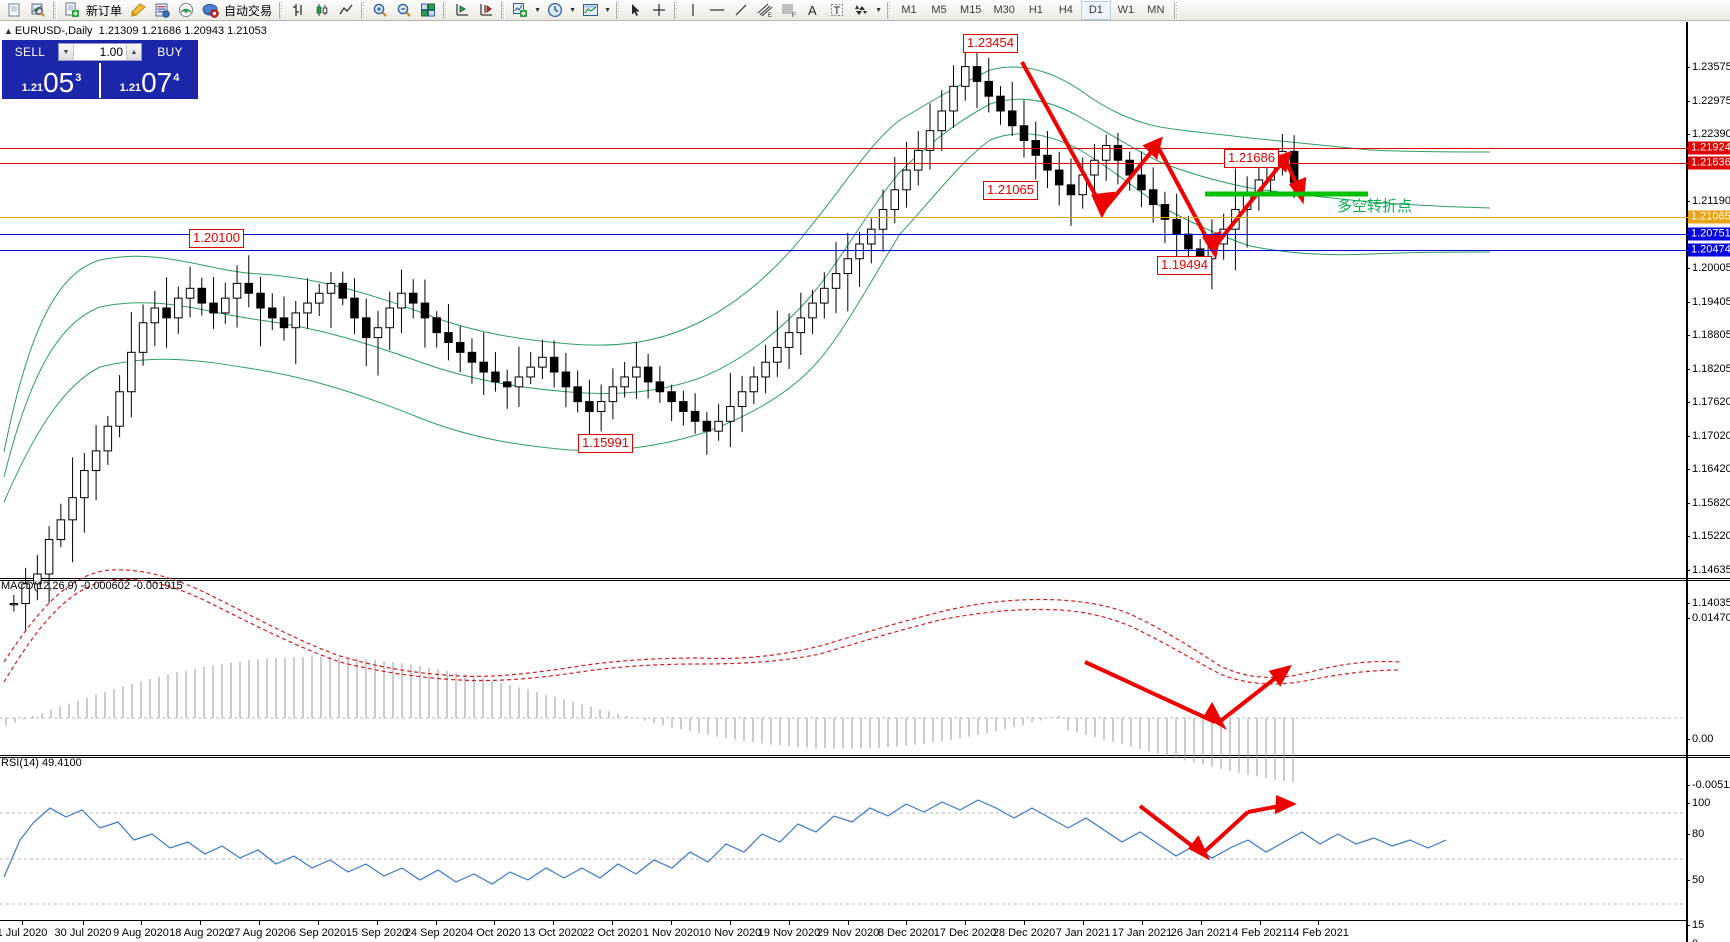 This screenshot has height=942, width=1730. I want to click on price-label-resistance: 1.20100, so click(216, 238).